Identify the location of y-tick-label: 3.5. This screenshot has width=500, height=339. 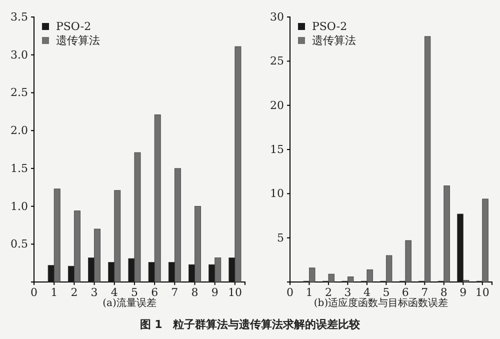
(19, 17).